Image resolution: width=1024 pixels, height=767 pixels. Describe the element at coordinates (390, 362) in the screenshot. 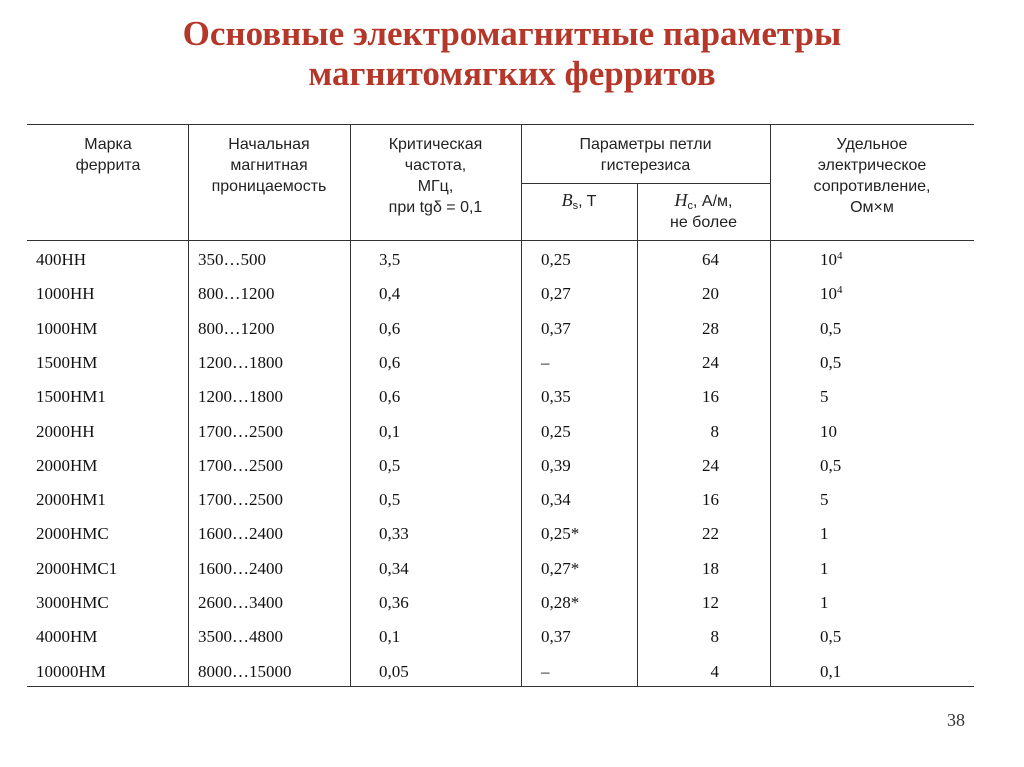

I see `cell-freq: 0,6` at that location.